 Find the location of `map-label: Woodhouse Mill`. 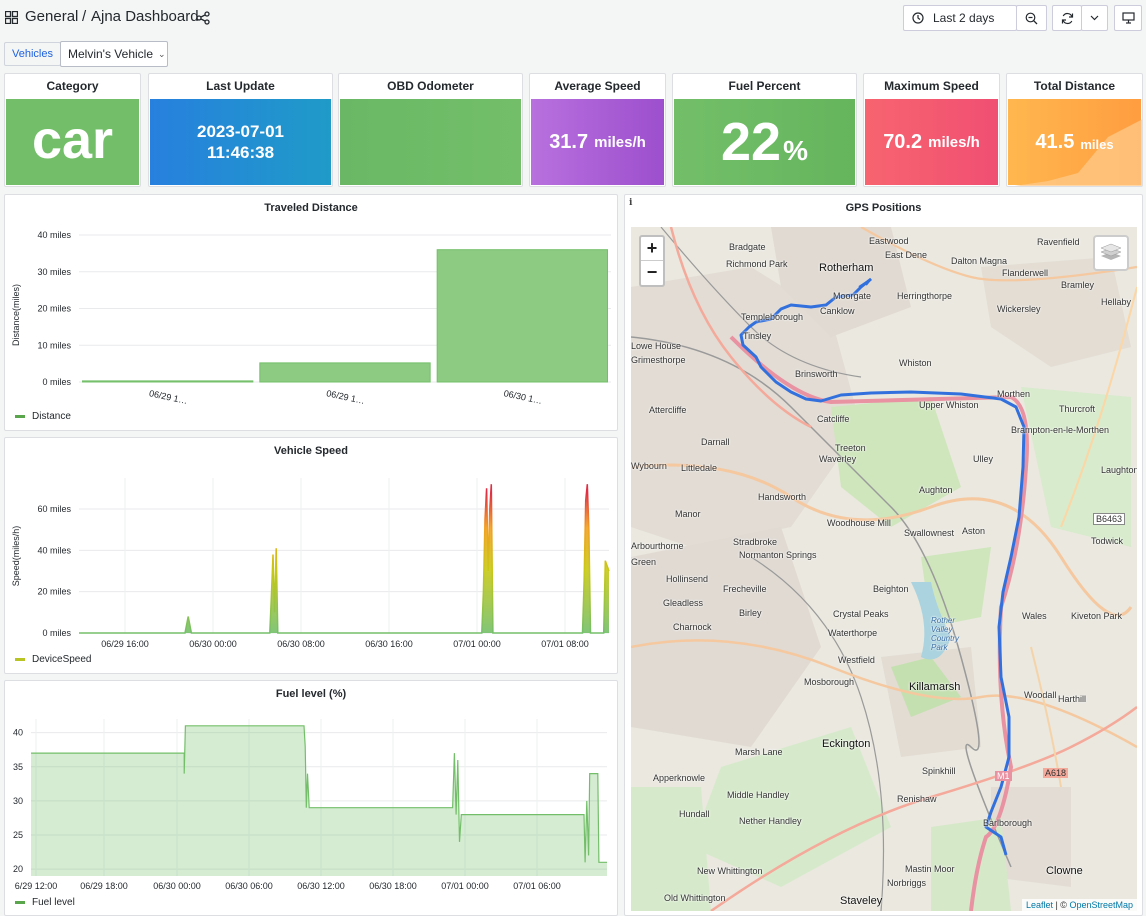

map-label: Woodhouse Mill is located at coordinates (859, 523).